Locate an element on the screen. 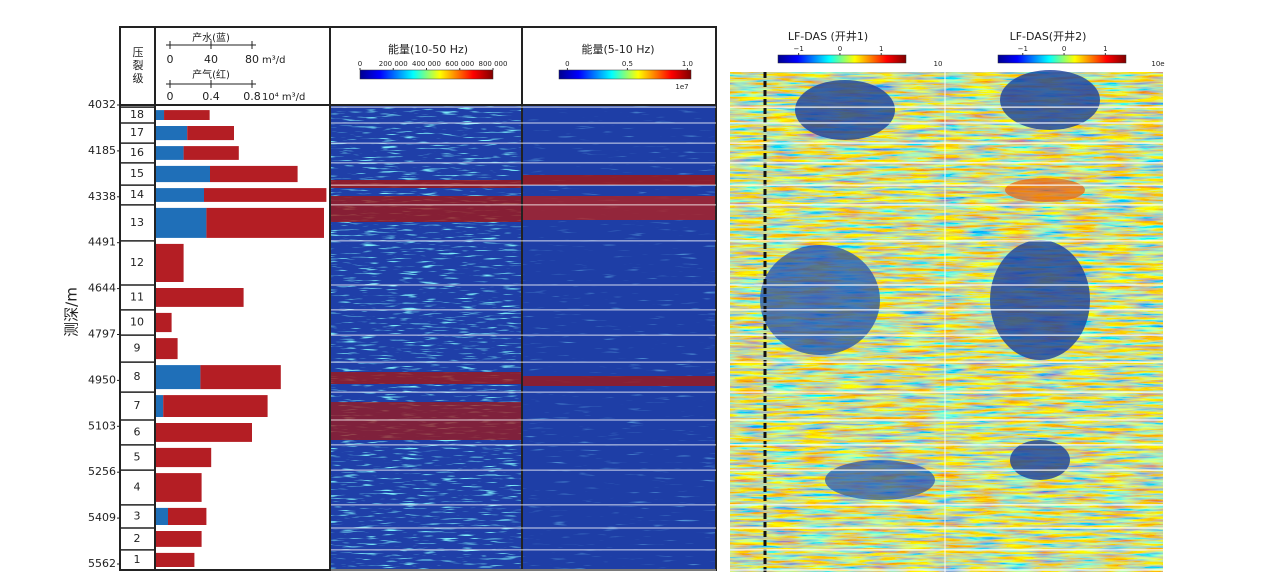 The width and height of the screenshot is (1269, 584). axis-tick-label: 40 is located at coordinates (211, 59).